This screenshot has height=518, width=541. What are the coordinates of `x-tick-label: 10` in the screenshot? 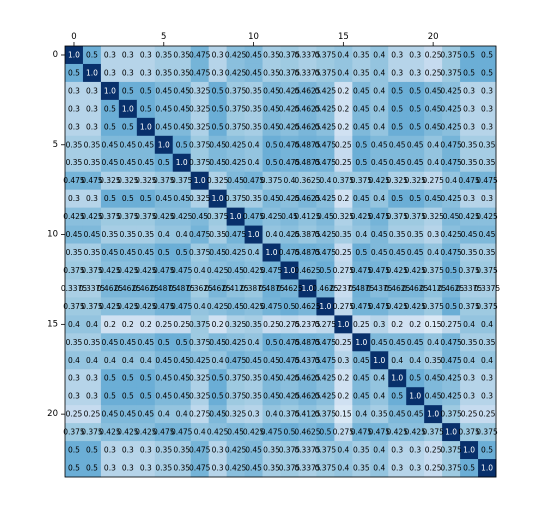 It's located at (253, 37).